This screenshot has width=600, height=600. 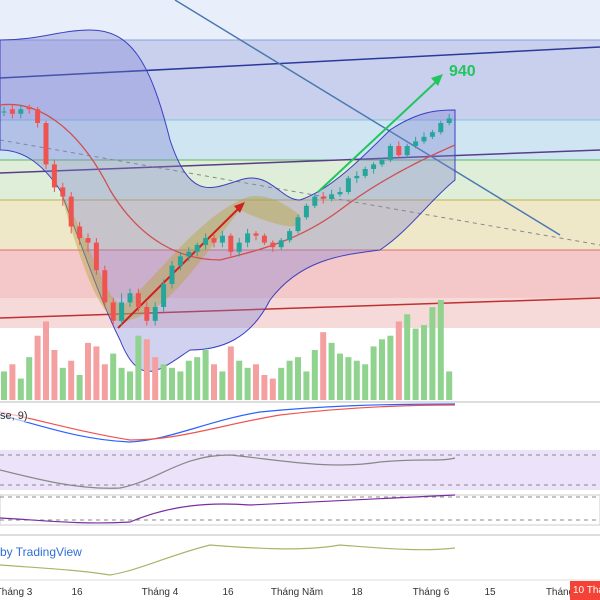 I want to click on signal-line, so click(x=228, y=422).